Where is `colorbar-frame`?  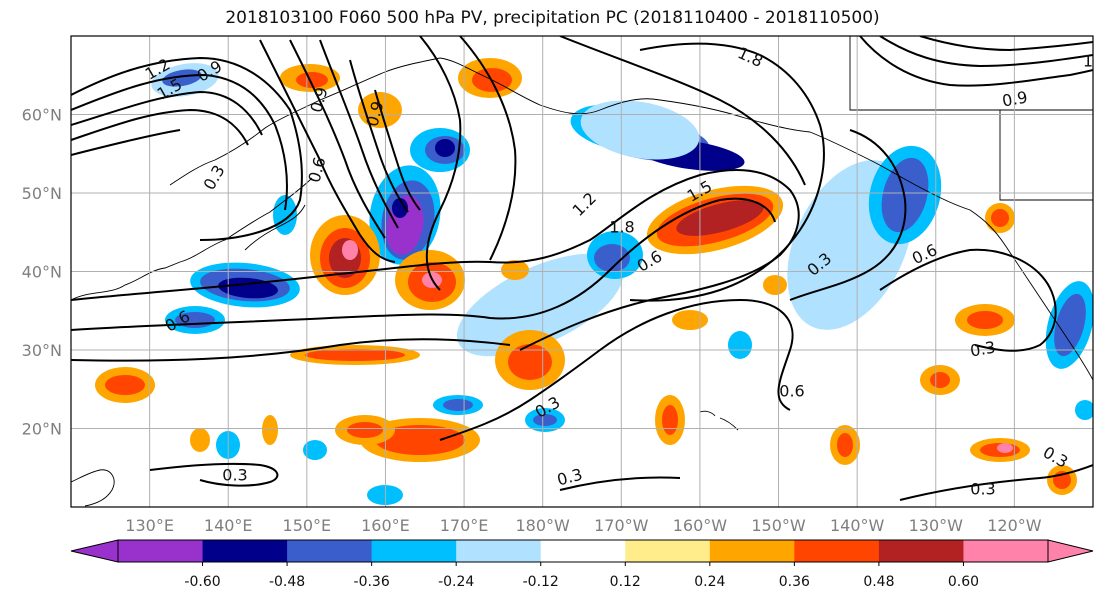 colorbar-frame is located at coordinates (583, 551).